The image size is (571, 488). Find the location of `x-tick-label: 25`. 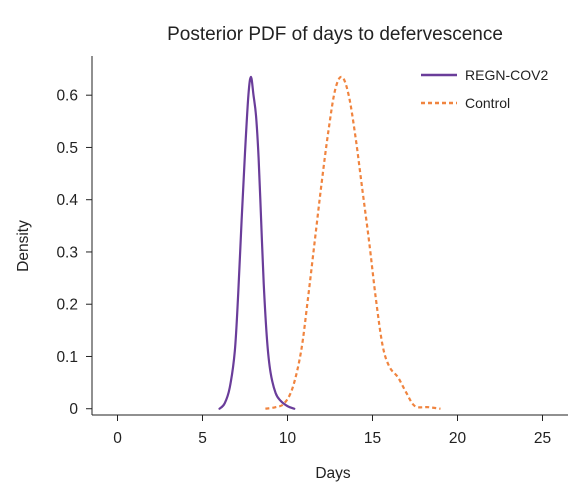

x-tick-label: 25 is located at coordinates (542, 438).